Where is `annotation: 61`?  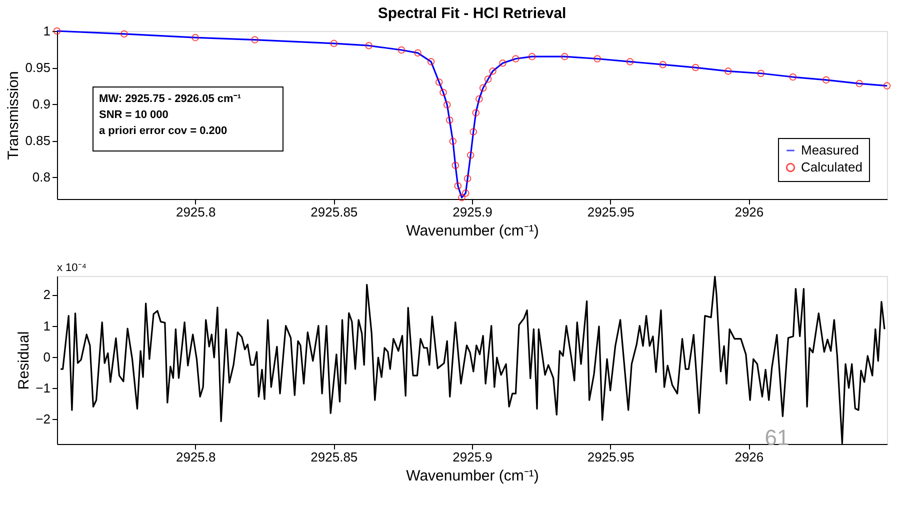 annotation: 61 is located at coordinates (777, 437).